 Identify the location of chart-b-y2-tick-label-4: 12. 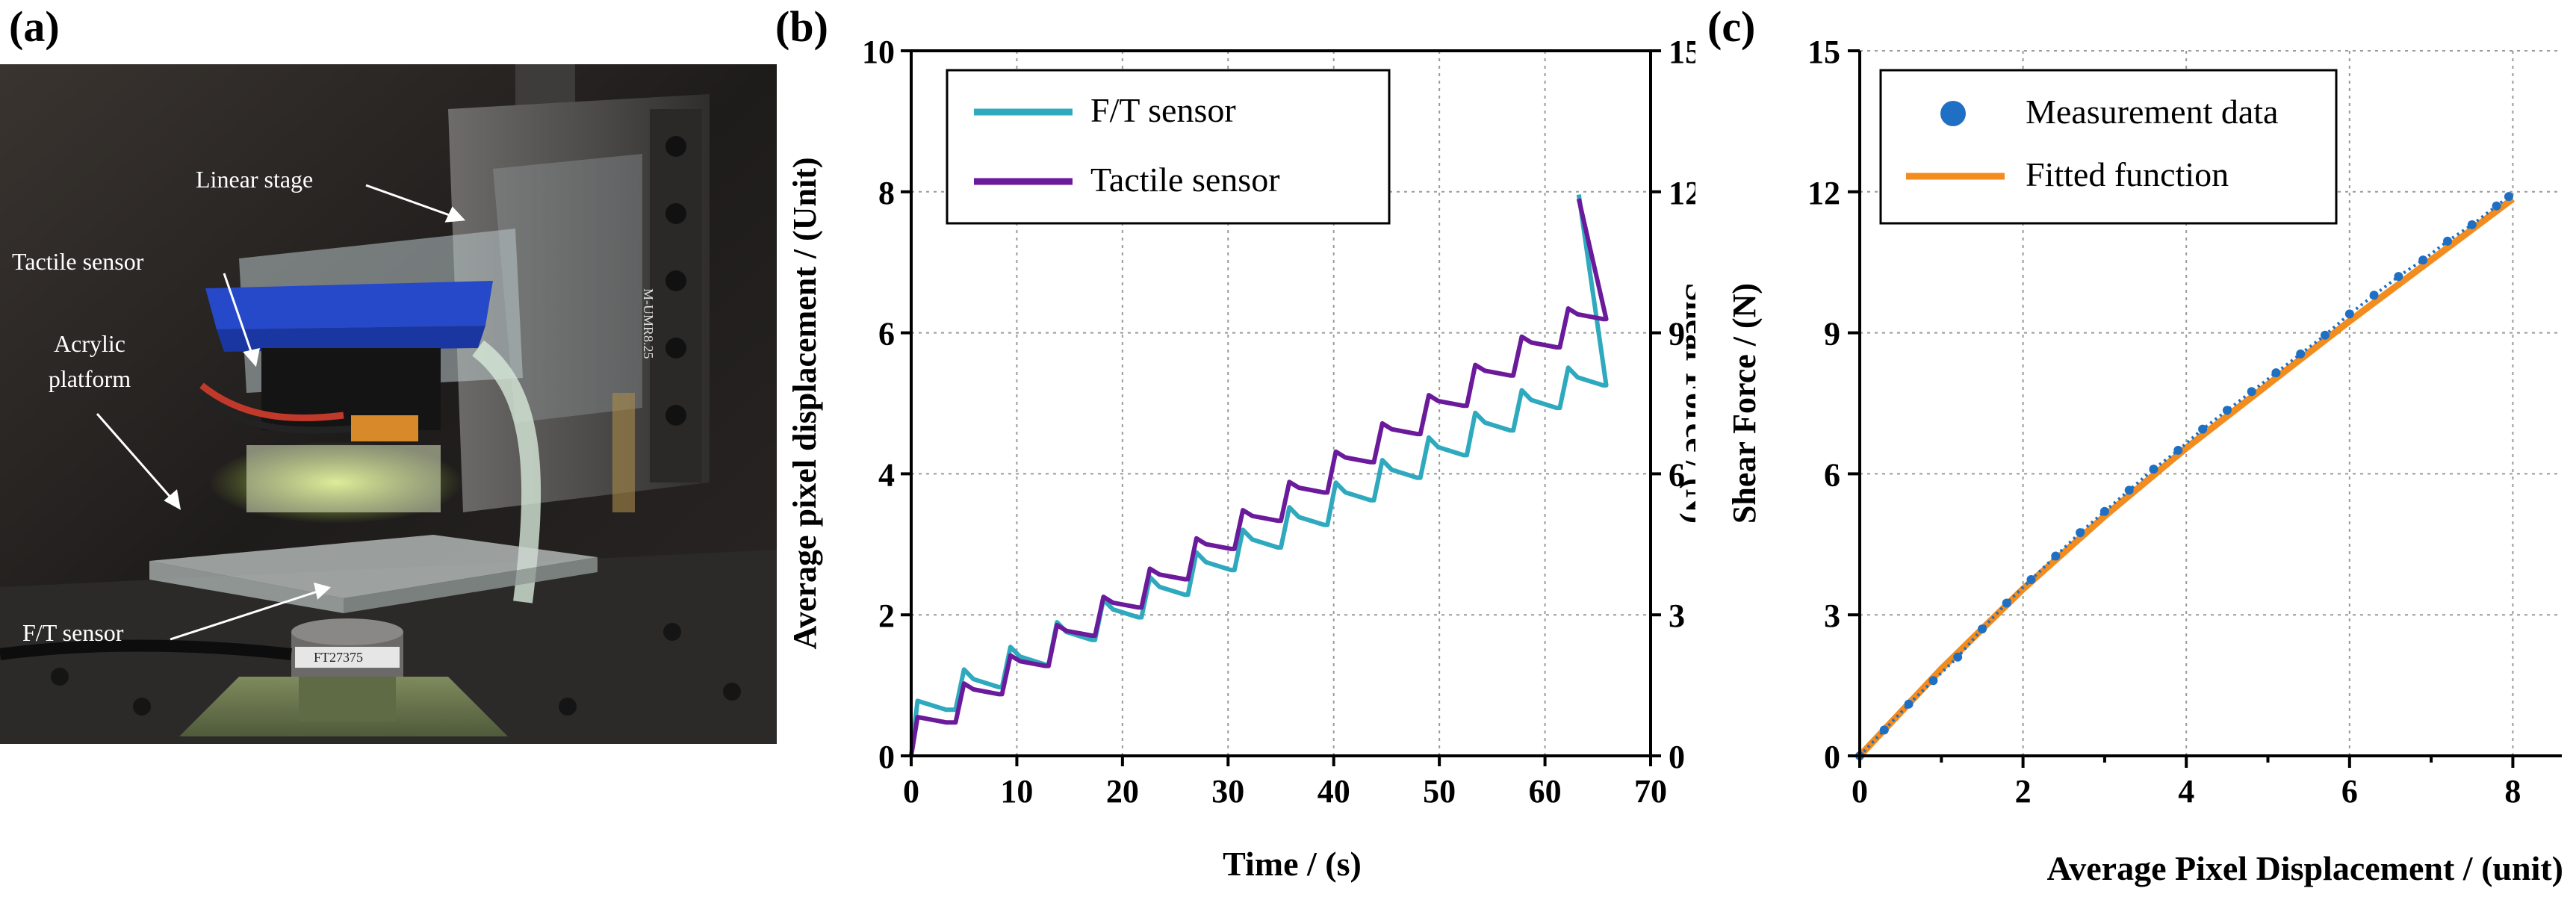
(1682, 193).